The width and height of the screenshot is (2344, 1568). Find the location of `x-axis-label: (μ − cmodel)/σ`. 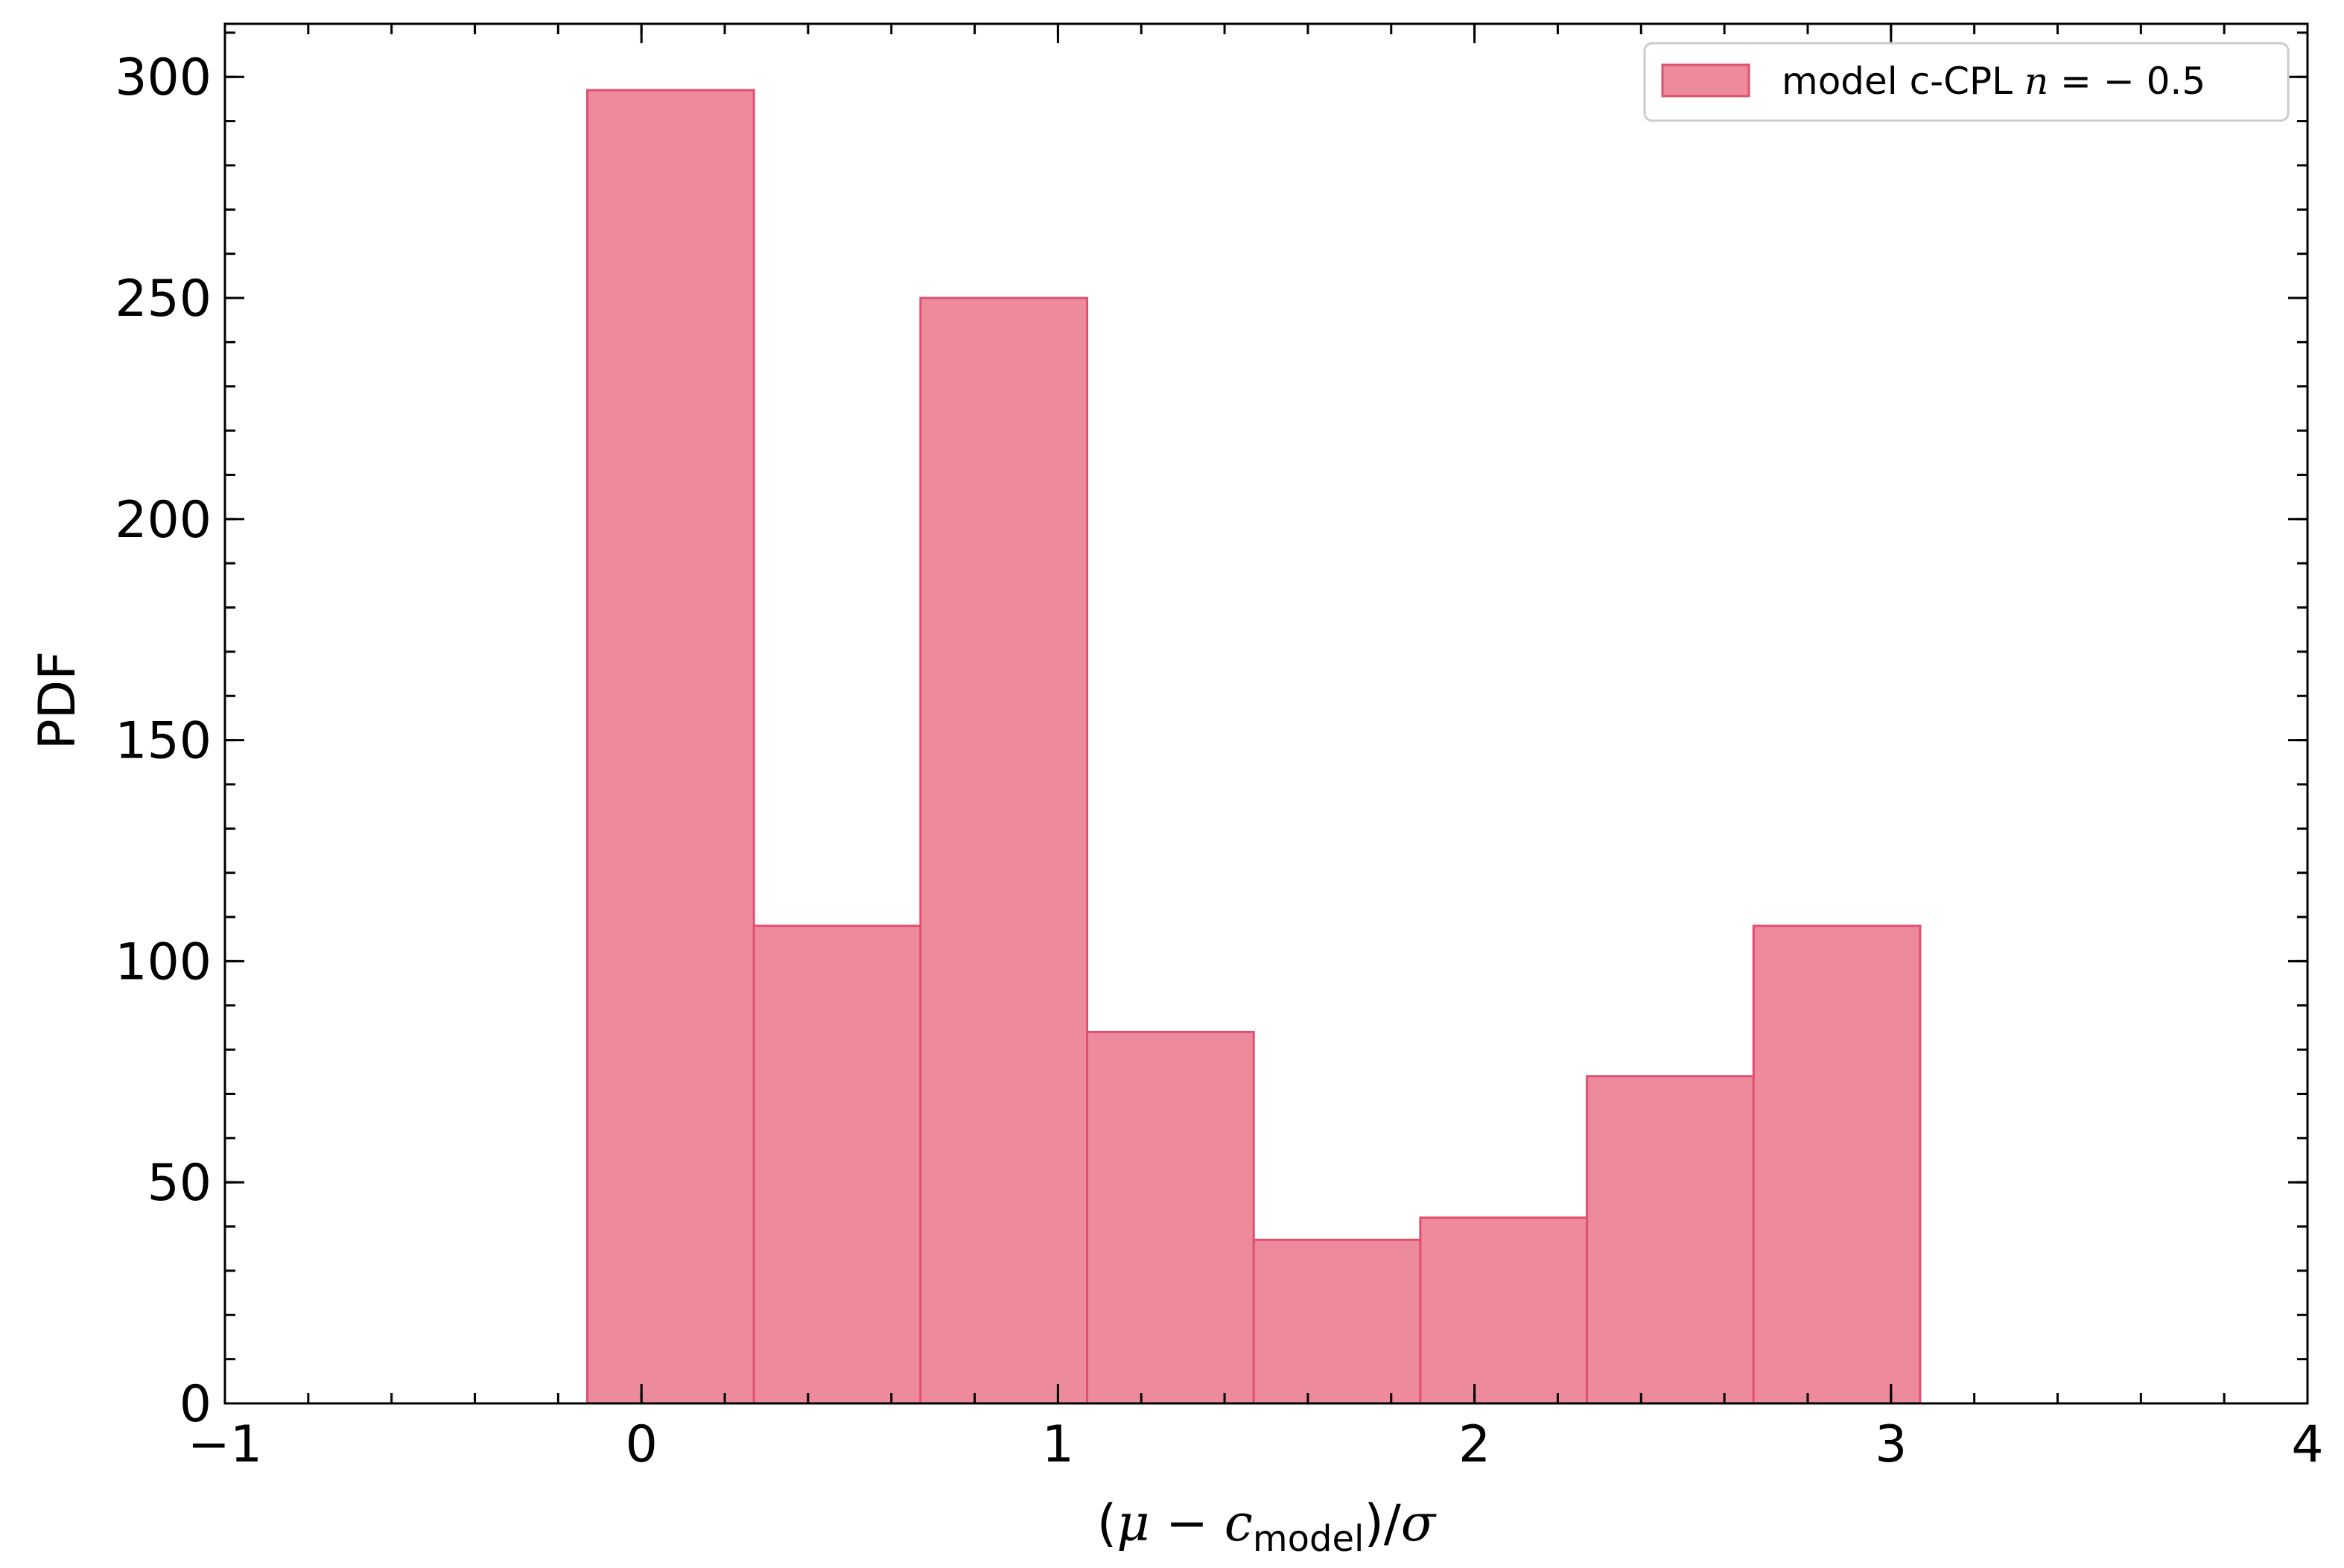

x-axis-label: (μ − cmodel)/σ is located at coordinates (1267, 1527).